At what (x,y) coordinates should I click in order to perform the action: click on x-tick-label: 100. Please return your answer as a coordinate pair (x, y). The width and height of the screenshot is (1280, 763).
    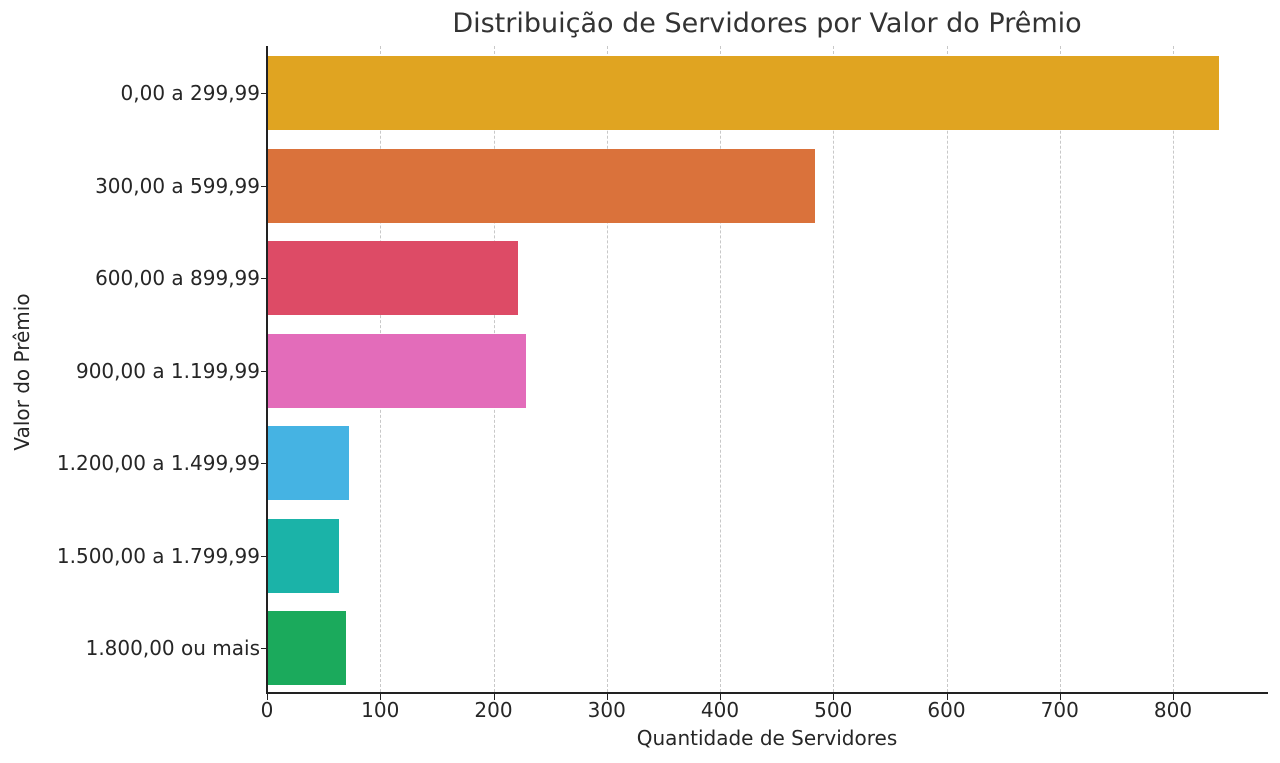
    Looking at the image, I should click on (380, 710).